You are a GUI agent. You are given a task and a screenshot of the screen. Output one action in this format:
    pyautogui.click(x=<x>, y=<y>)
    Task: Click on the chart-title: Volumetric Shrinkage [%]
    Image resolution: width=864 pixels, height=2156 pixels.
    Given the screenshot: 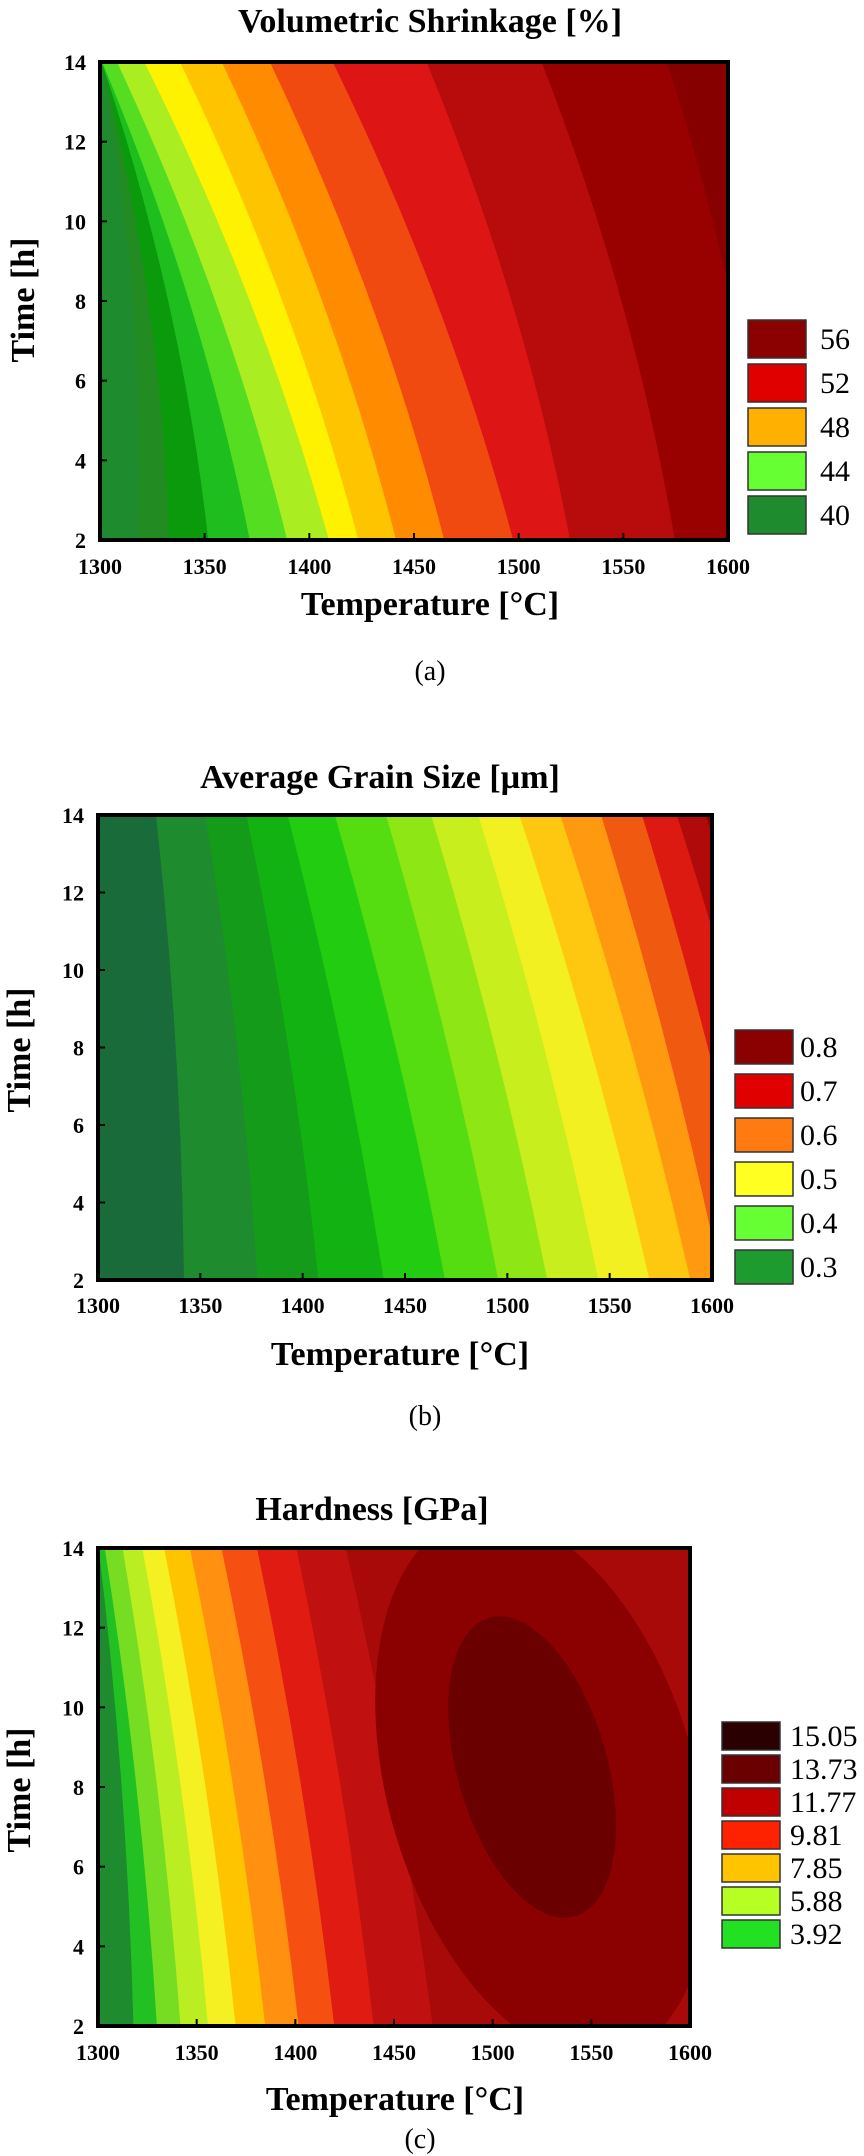 What is the action you would take?
    pyautogui.click(x=430, y=21)
    